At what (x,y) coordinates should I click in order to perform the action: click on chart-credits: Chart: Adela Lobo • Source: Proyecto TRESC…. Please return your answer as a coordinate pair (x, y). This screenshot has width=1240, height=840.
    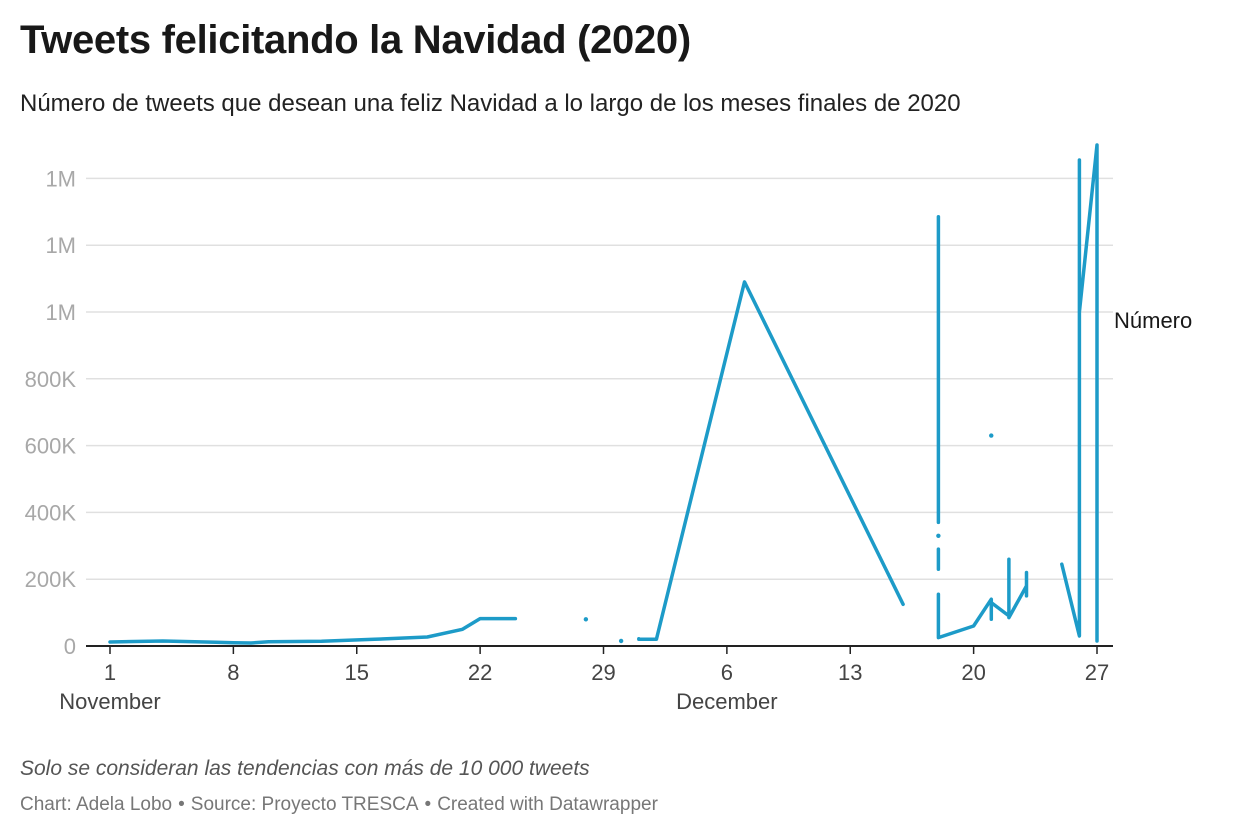
    Looking at the image, I should click on (339, 805).